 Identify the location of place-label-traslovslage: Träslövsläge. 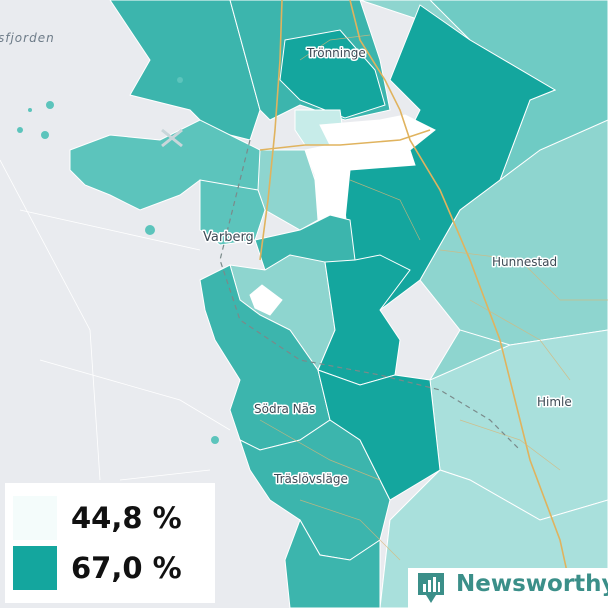
(310, 479).